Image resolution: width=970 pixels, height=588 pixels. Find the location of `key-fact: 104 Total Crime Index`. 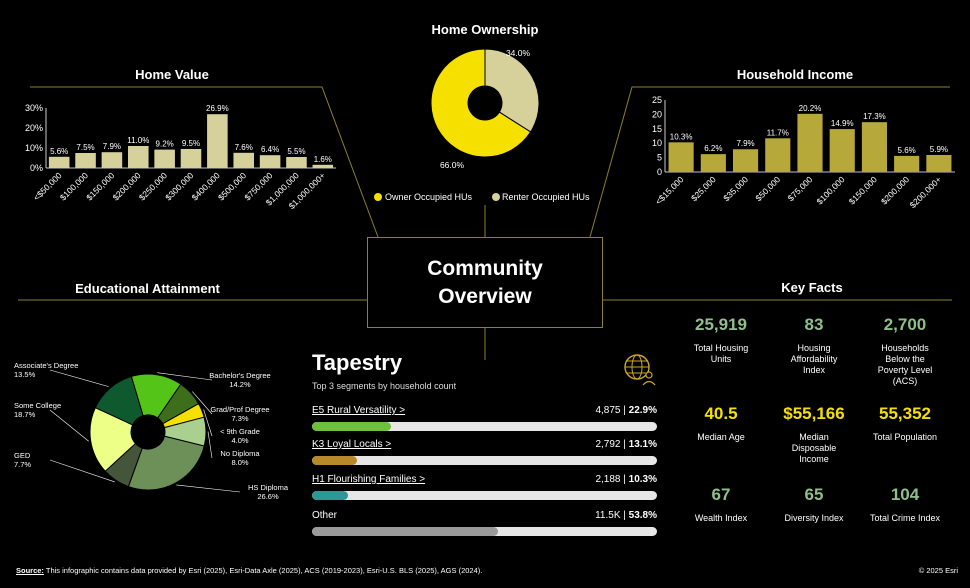

key-fact: 104 Total Crime Index is located at coordinates (905, 504).